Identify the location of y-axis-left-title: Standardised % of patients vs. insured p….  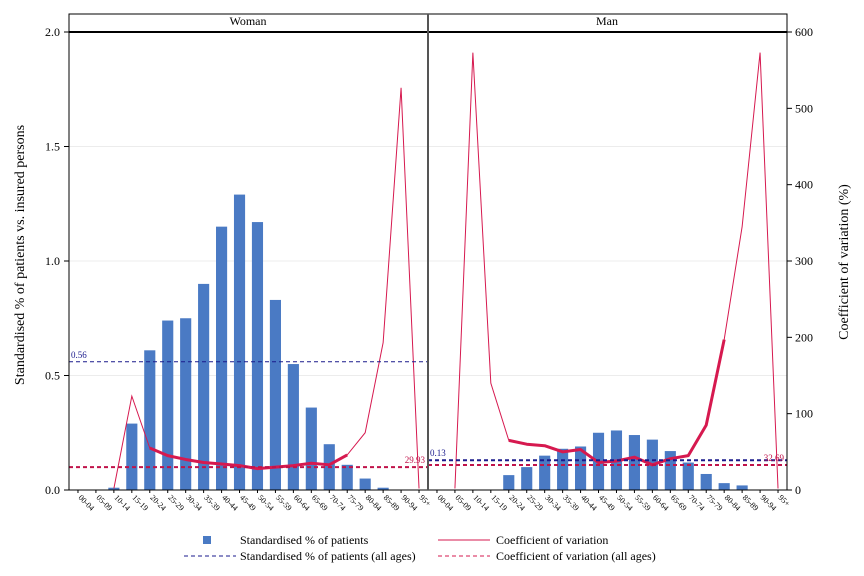
(20, 255).